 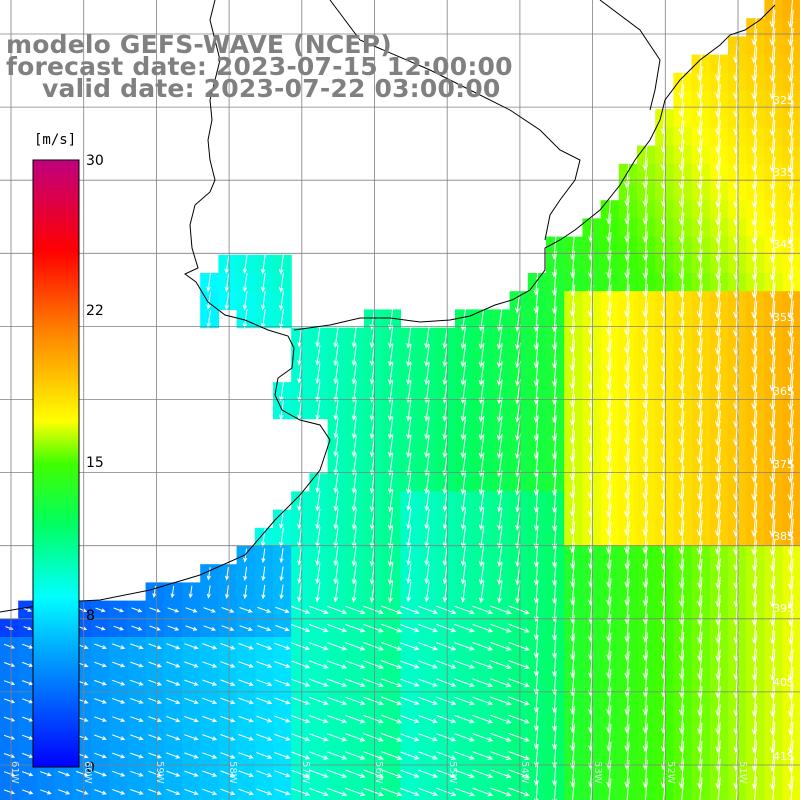 What do you see at coordinates (783, 100) in the screenshot?
I see `lat-label-32s: 32S` at bounding box center [783, 100].